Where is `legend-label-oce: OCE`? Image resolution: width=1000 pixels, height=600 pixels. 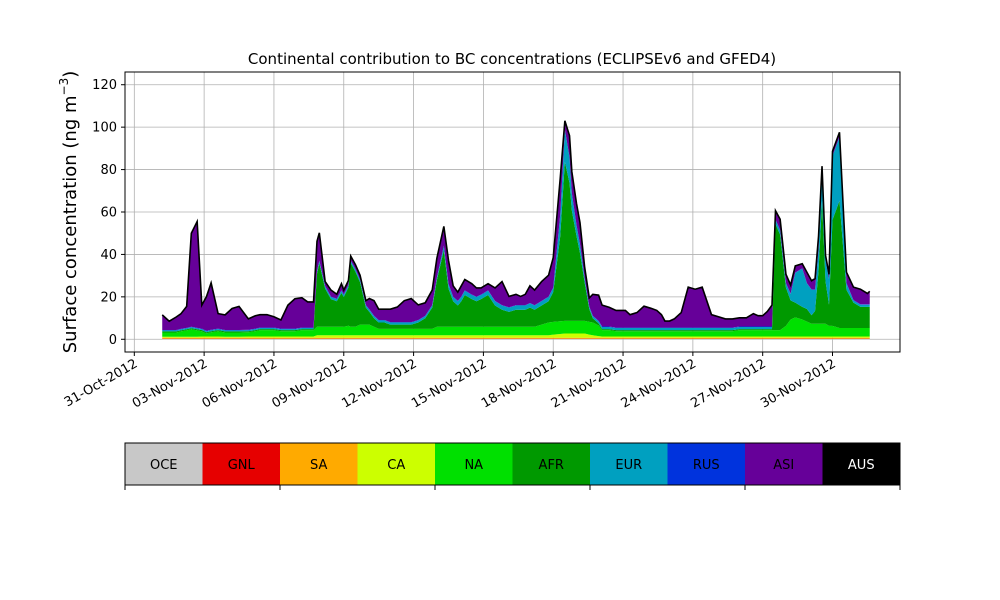
legend-label-oce: OCE is located at coordinates (164, 465).